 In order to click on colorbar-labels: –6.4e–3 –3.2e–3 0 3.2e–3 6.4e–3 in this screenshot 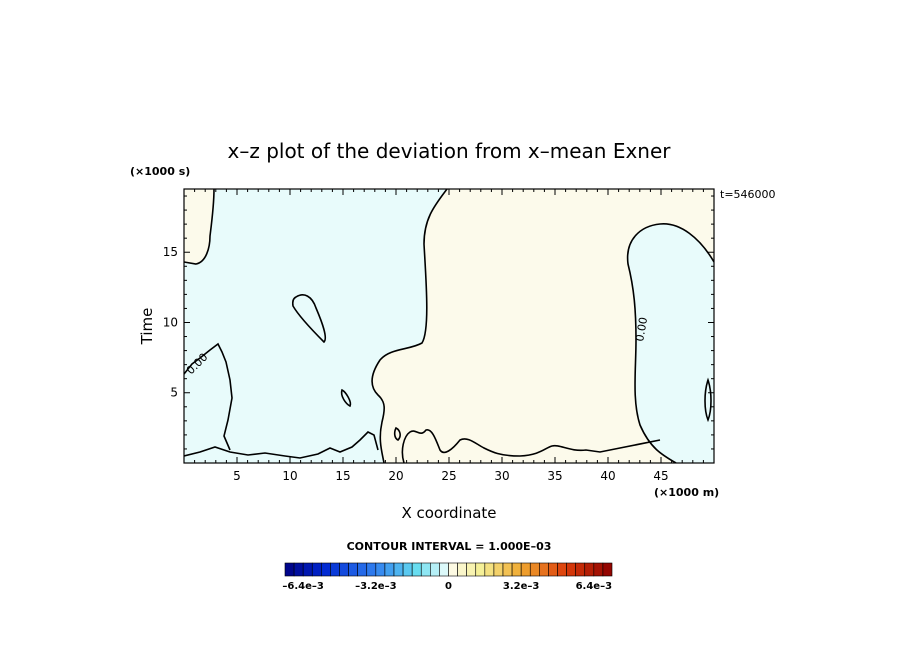, I will do `click(447, 586)`.